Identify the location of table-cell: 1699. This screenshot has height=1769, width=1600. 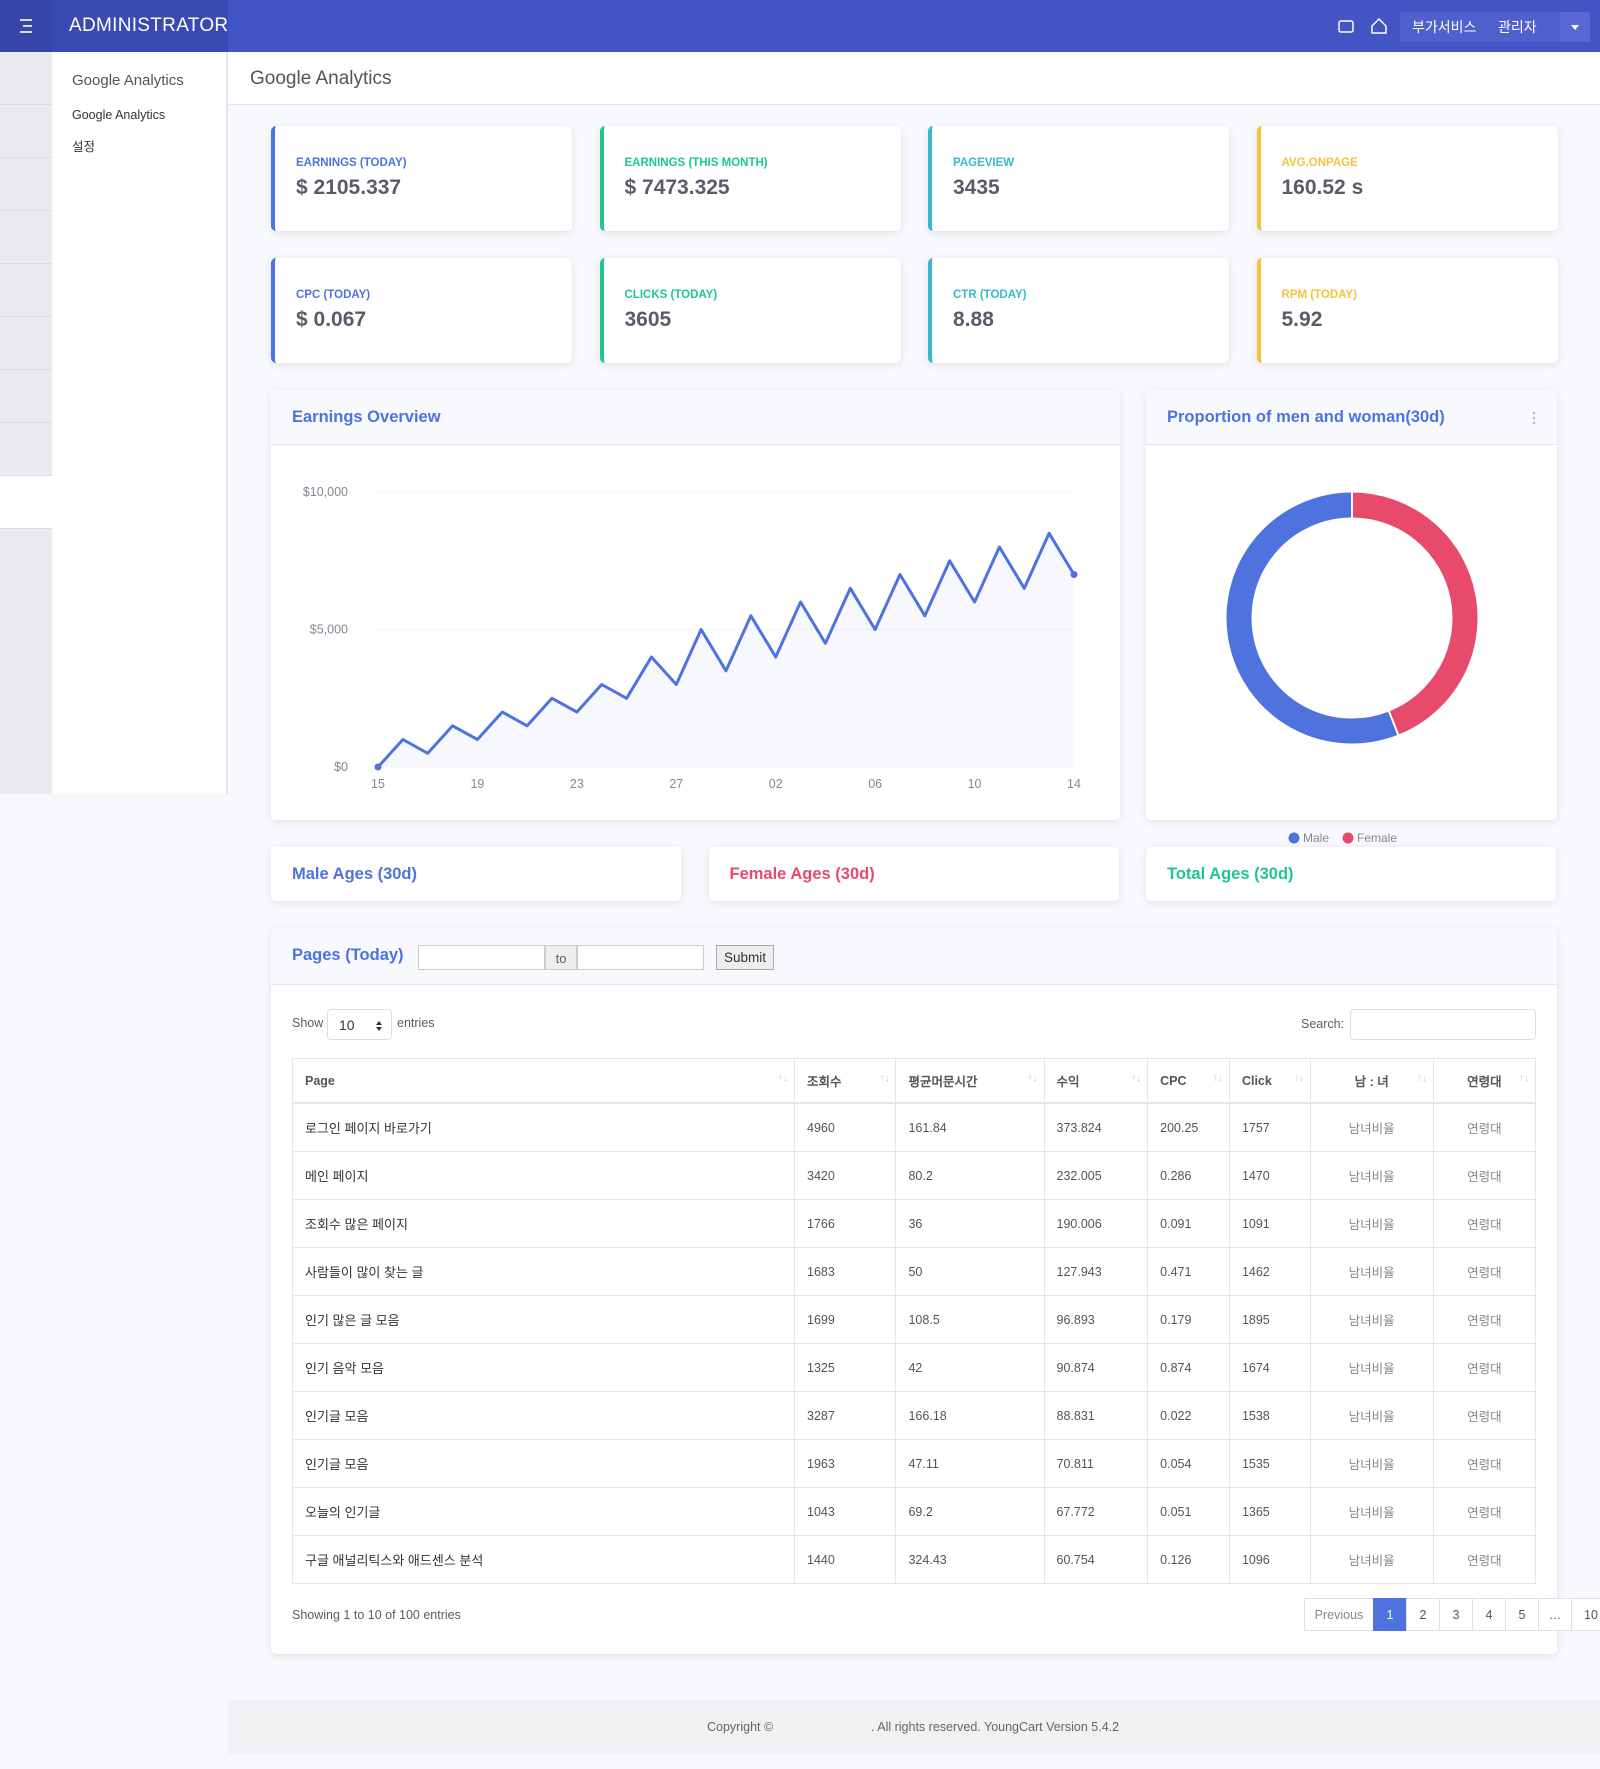
(845, 1319).